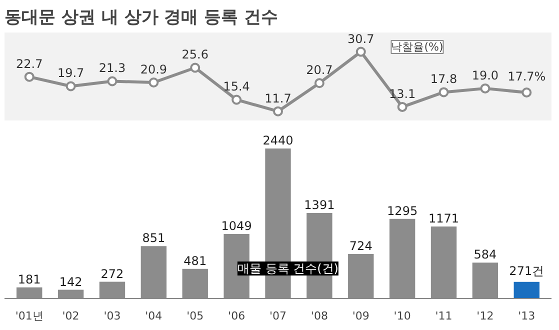 This screenshot has width=559, height=330. I want to click on x-tick-label: '07, so click(278, 316).